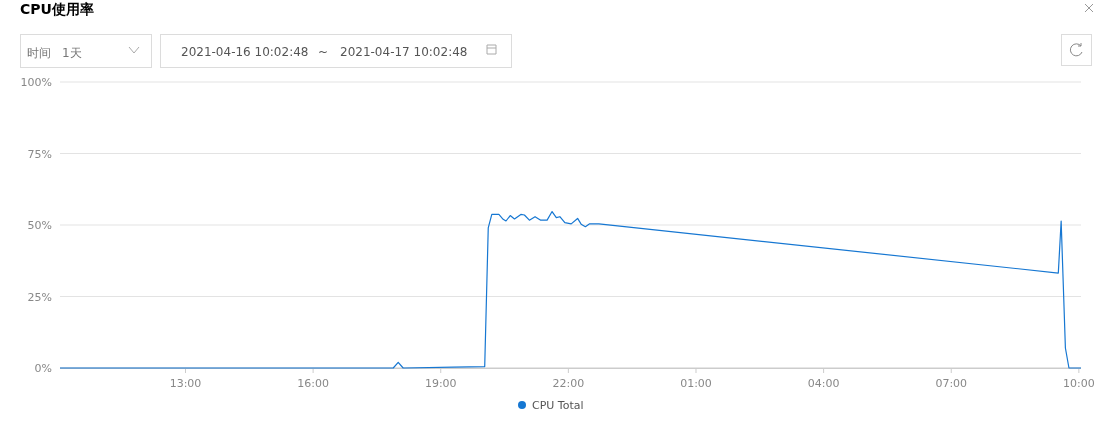 This screenshot has height=423, width=1106. I want to click on chart-title: CPU使用率, so click(57, 9).